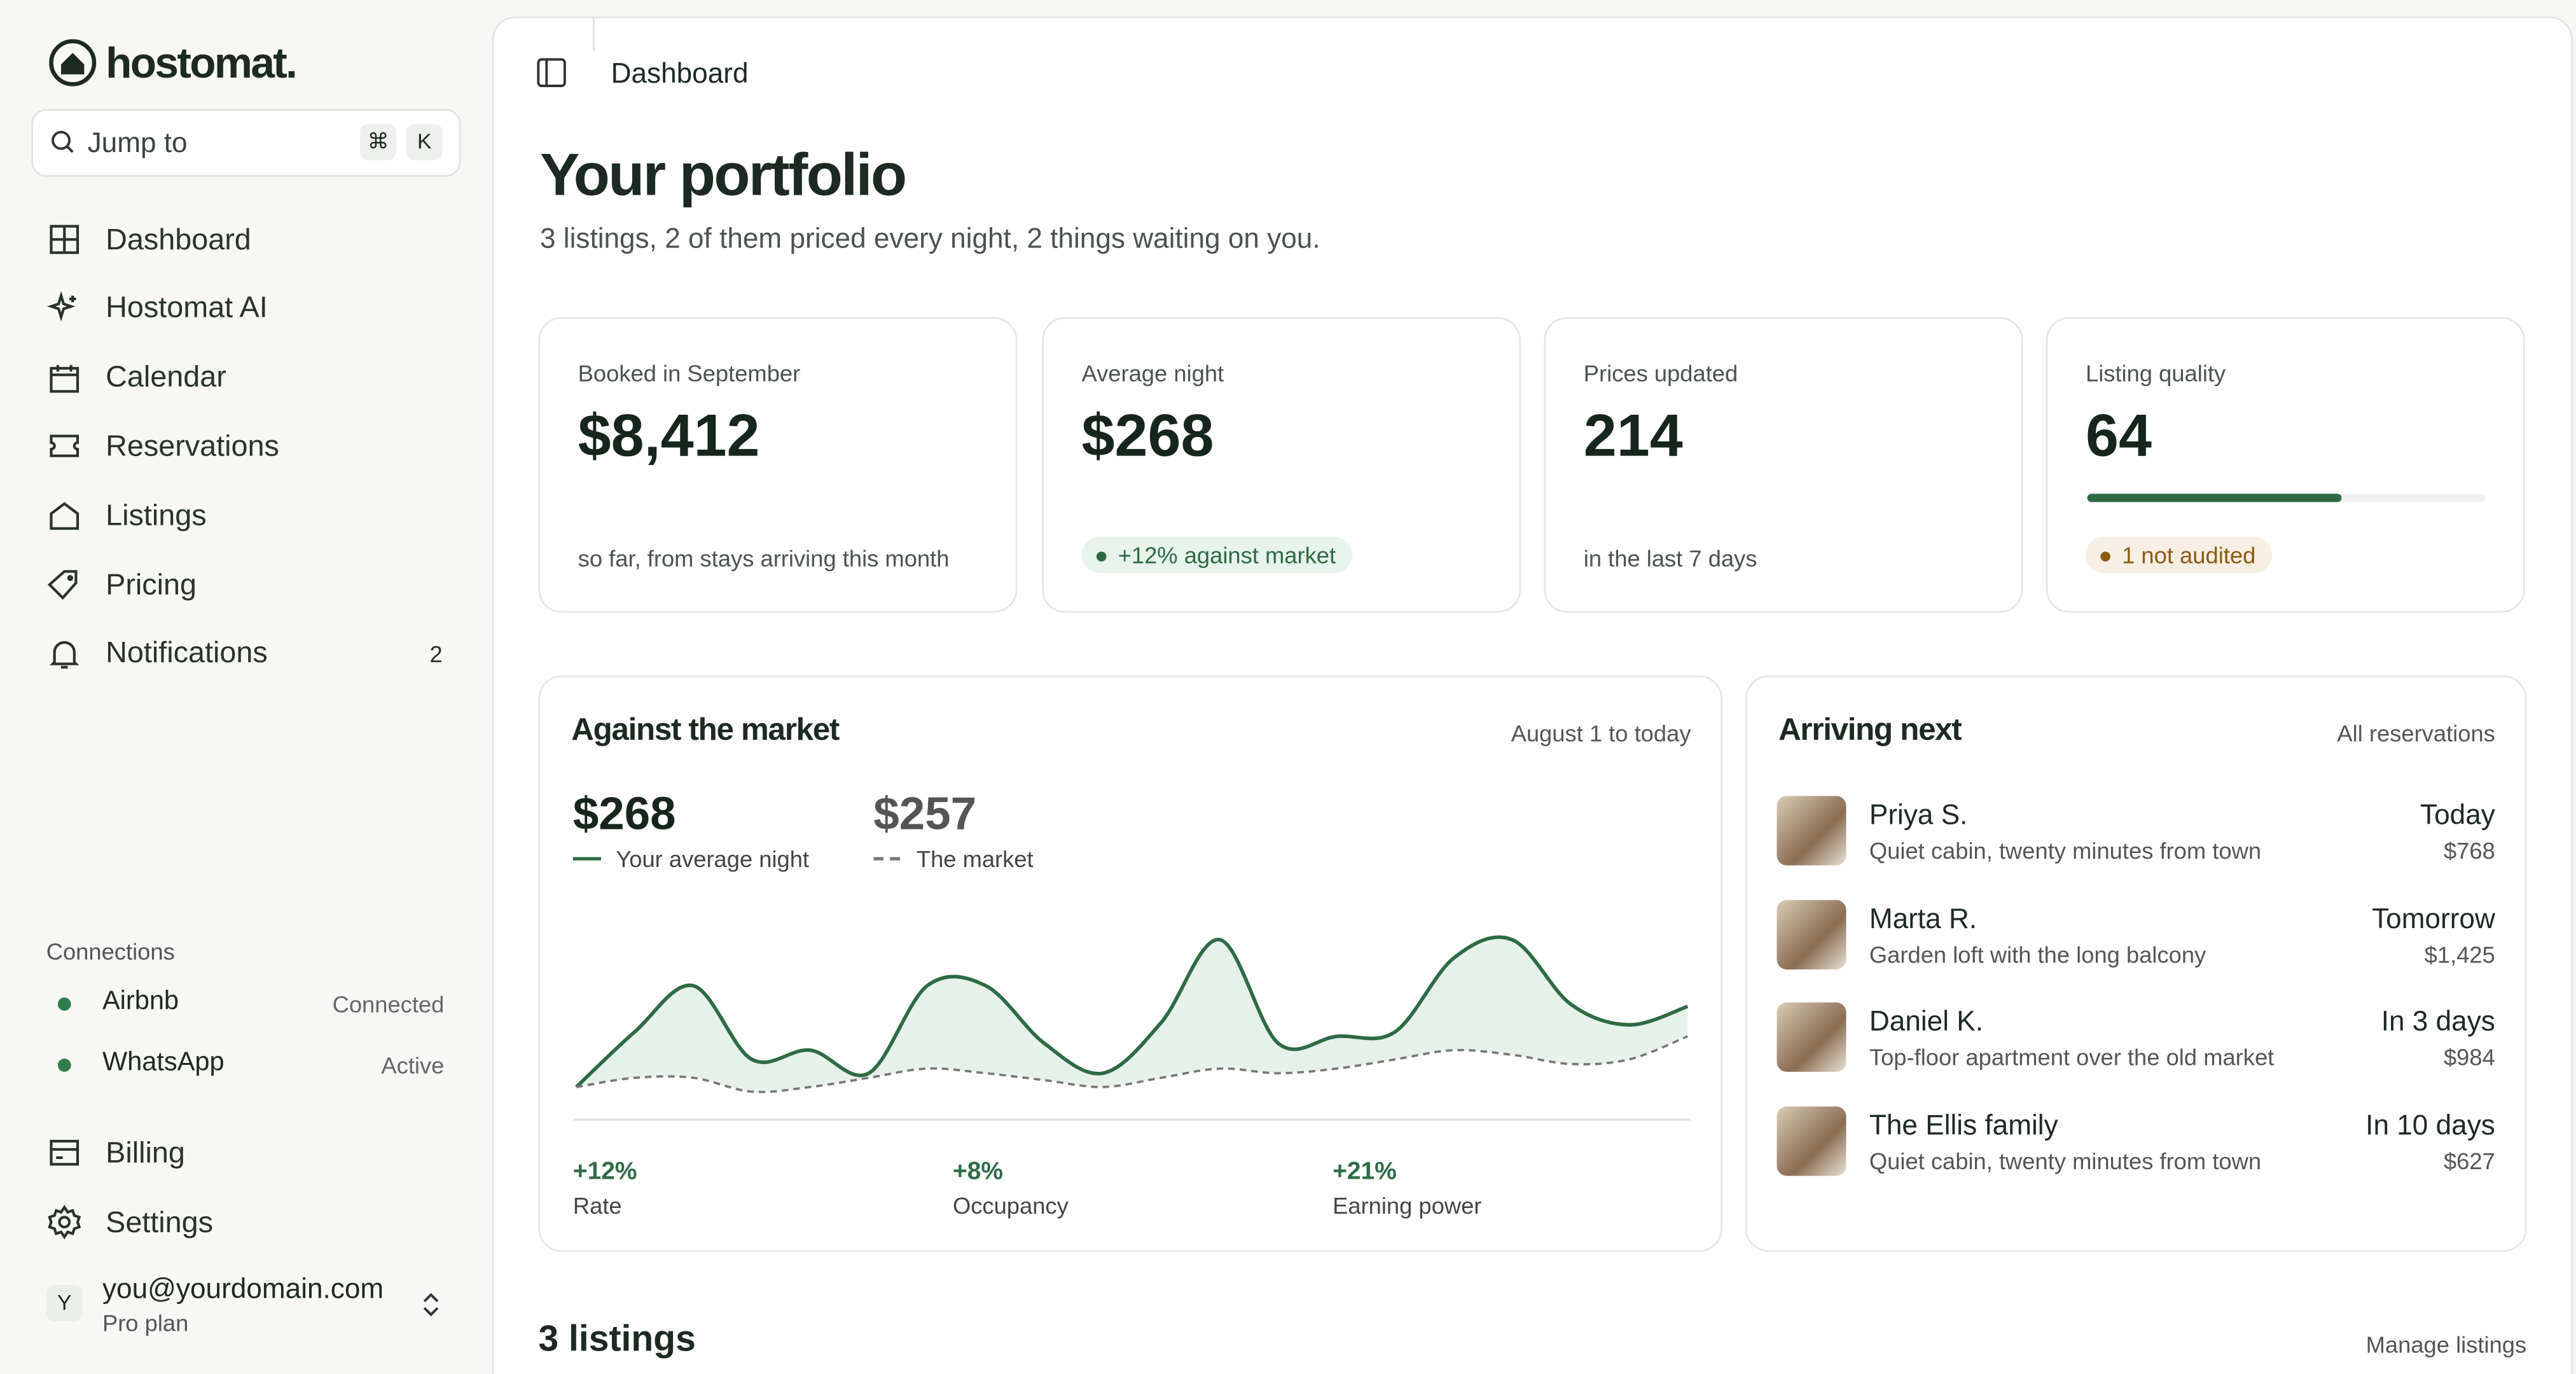 This screenshot has width=2576, height=1374. Describe the element at coordinates (413, 1065) in the screenshot. I see `connection-status: Active` at that location.